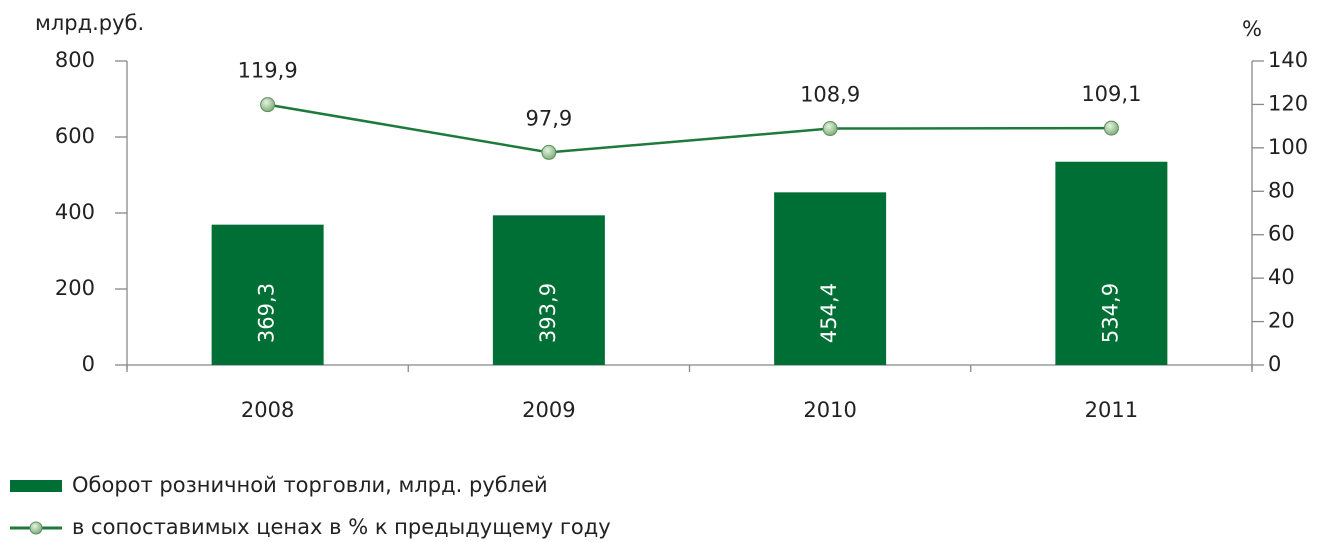 The image size is (1324, 542). Describe the element at coordinates (267, 410) in the screenshot. I see `x-tick-label: 2008` at that location.